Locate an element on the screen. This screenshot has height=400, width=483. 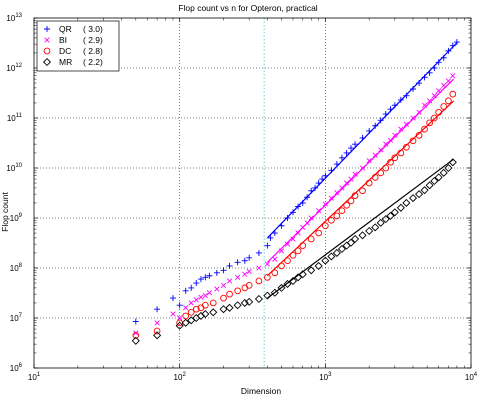
y-tick-label: 10¹² is located at coordinates (14, 68).